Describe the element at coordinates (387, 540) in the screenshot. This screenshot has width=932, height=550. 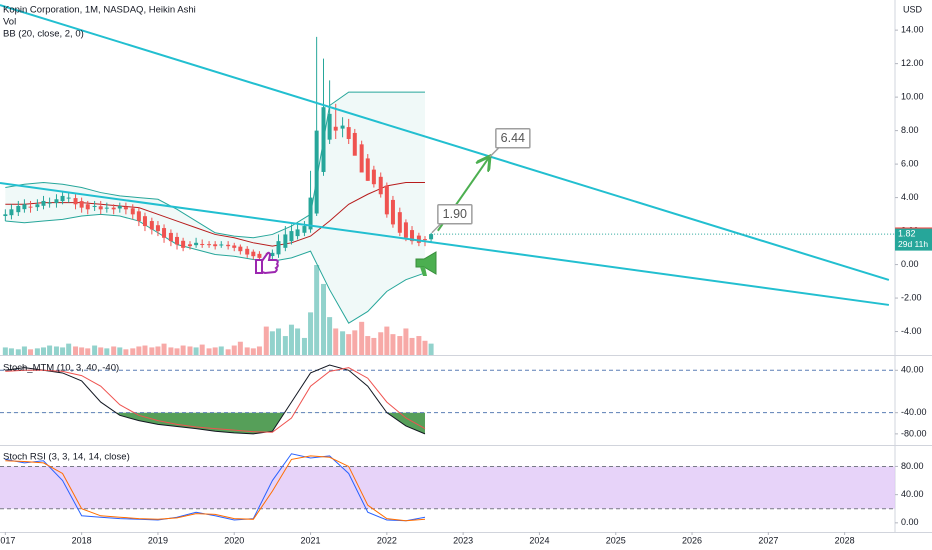
I see `x-tick-label: 2022` at that location.